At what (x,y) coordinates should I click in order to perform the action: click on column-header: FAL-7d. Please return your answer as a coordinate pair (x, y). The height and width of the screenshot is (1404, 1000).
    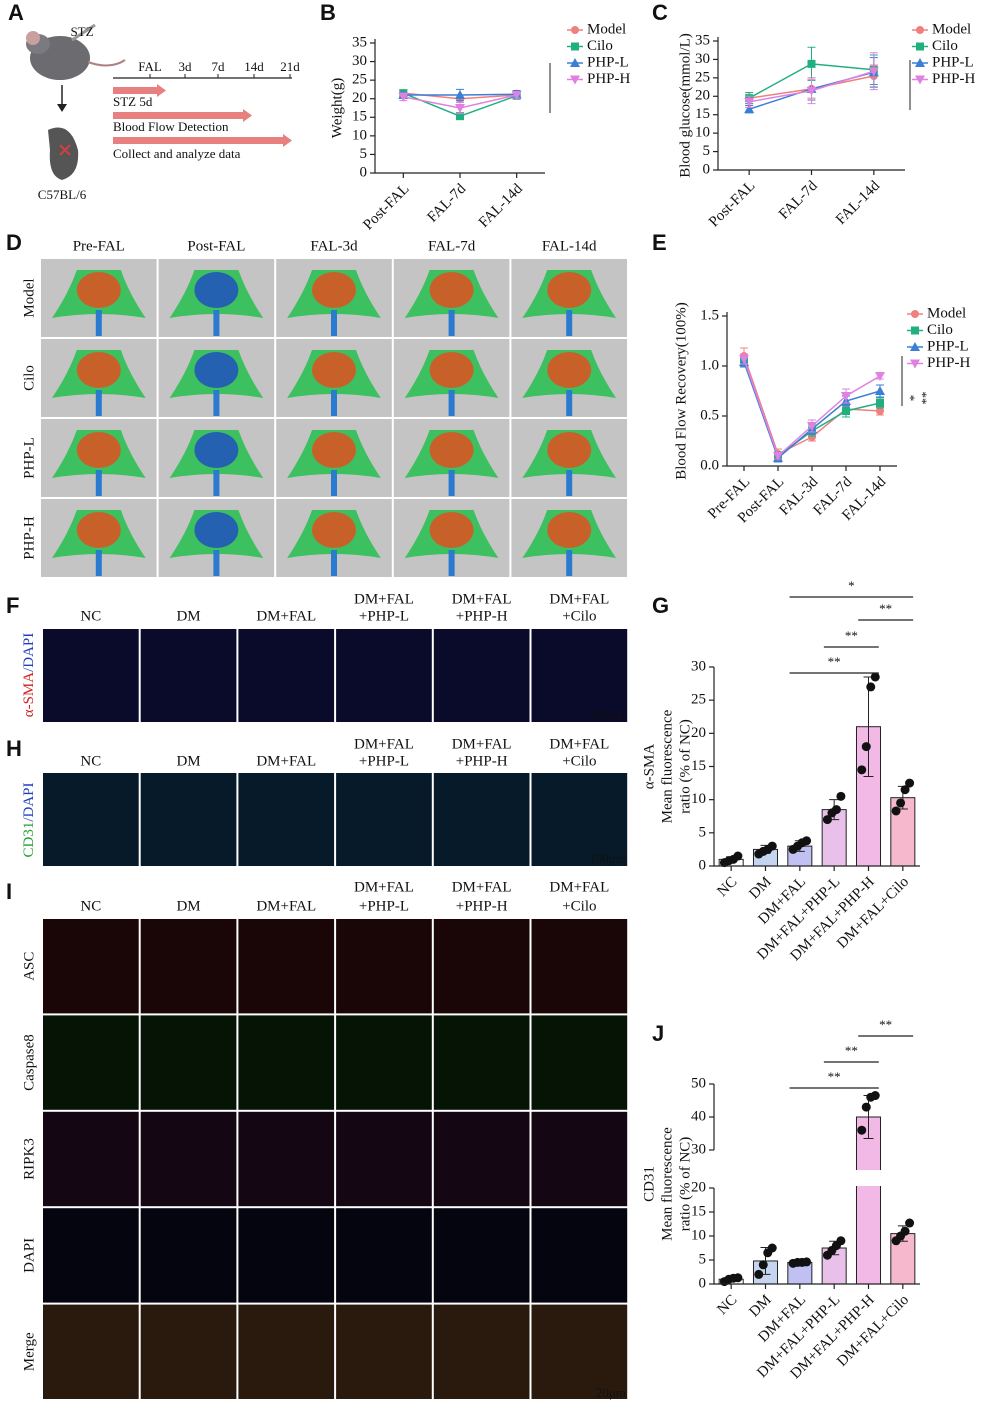
    Looking at the image, I should click on (452, 246).